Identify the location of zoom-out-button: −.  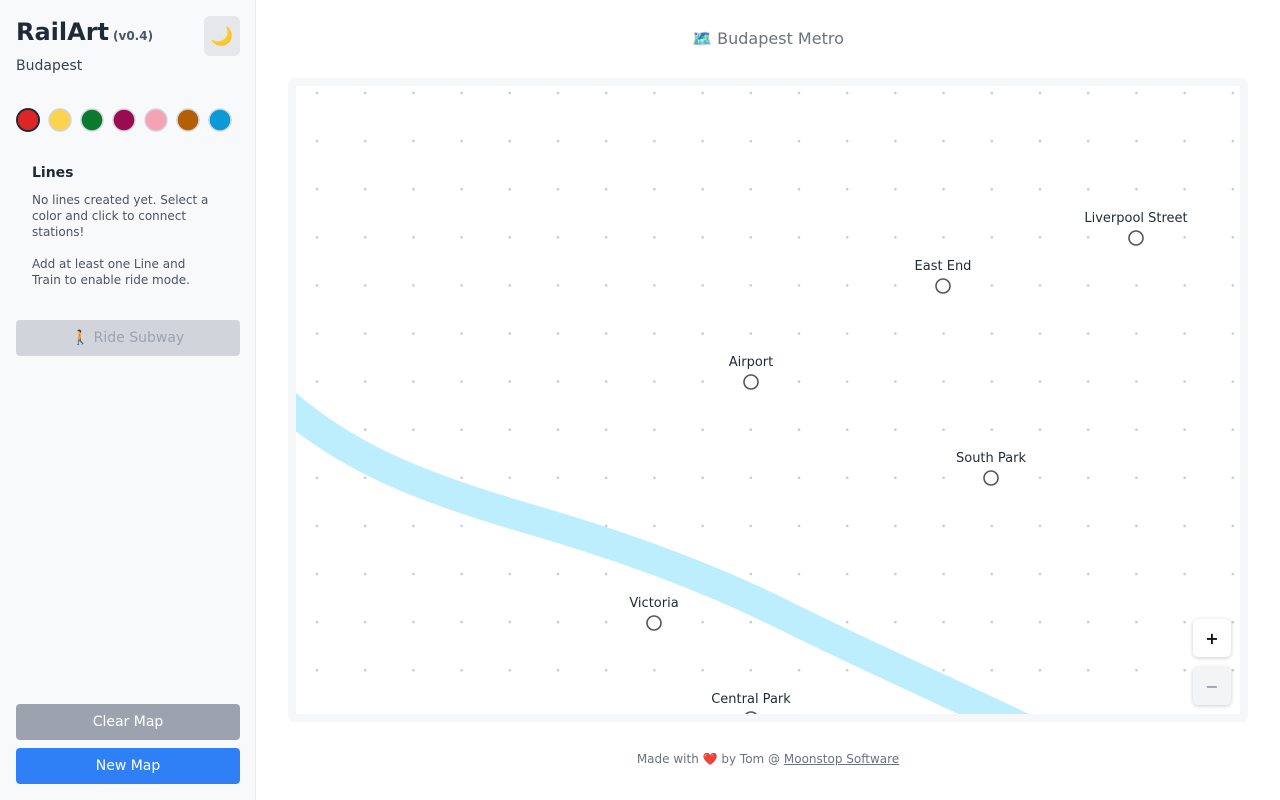
(1212, 686).